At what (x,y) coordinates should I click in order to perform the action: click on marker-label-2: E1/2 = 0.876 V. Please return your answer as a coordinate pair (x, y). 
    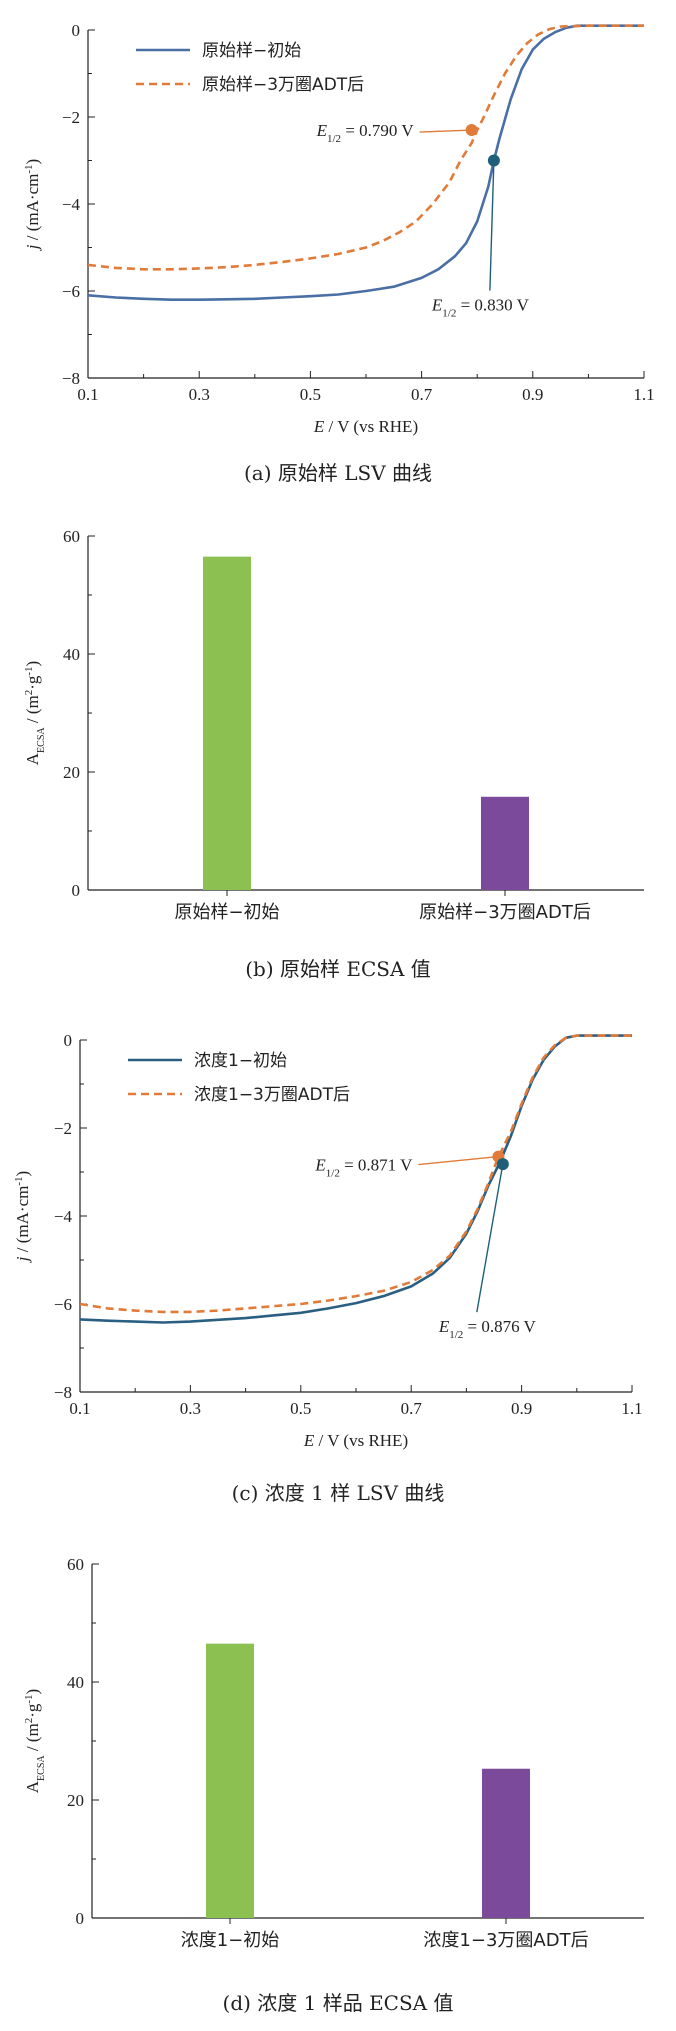
    Looking at the image, I should click on (487, 1329).